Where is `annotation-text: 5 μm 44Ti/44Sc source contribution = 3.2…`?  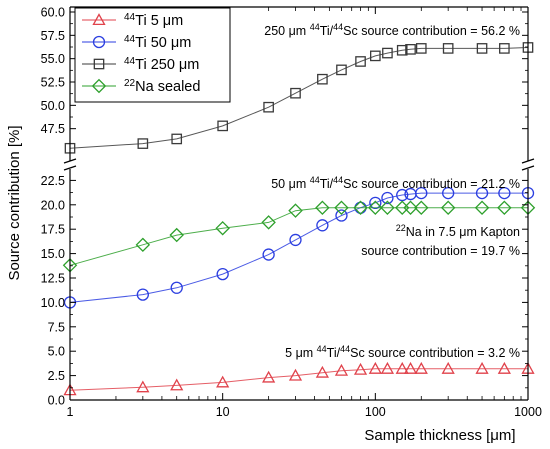 annotation-text: 5 μm 44Ti/44Sc source contribution = 3.2… is located at coordinates (402, 352).